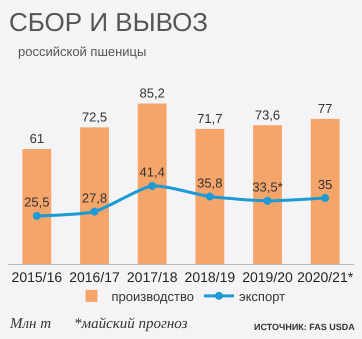 This screenshot has height=339, width=362. I want to click on text: ИСТОЧНИК: FAS USDA, so click(305, 327).